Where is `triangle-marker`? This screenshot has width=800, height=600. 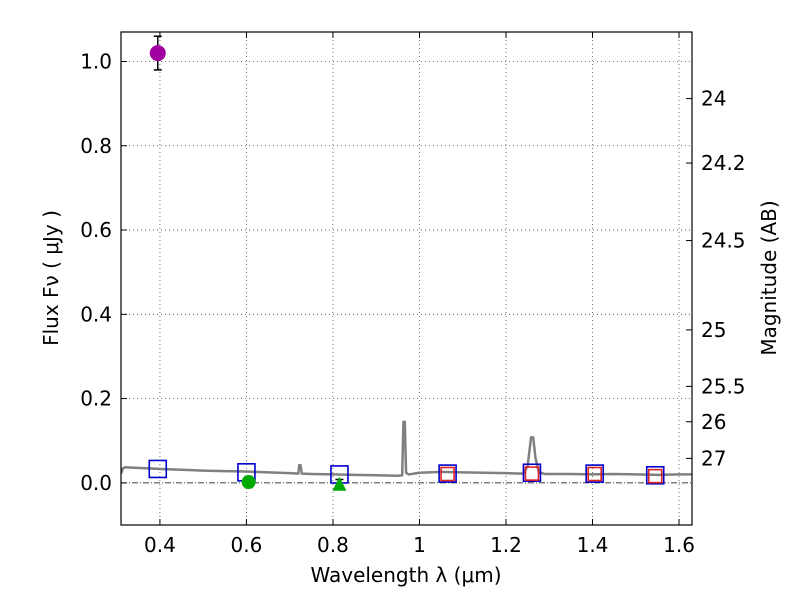
triangle-marker is located at coordinates (339, 483).